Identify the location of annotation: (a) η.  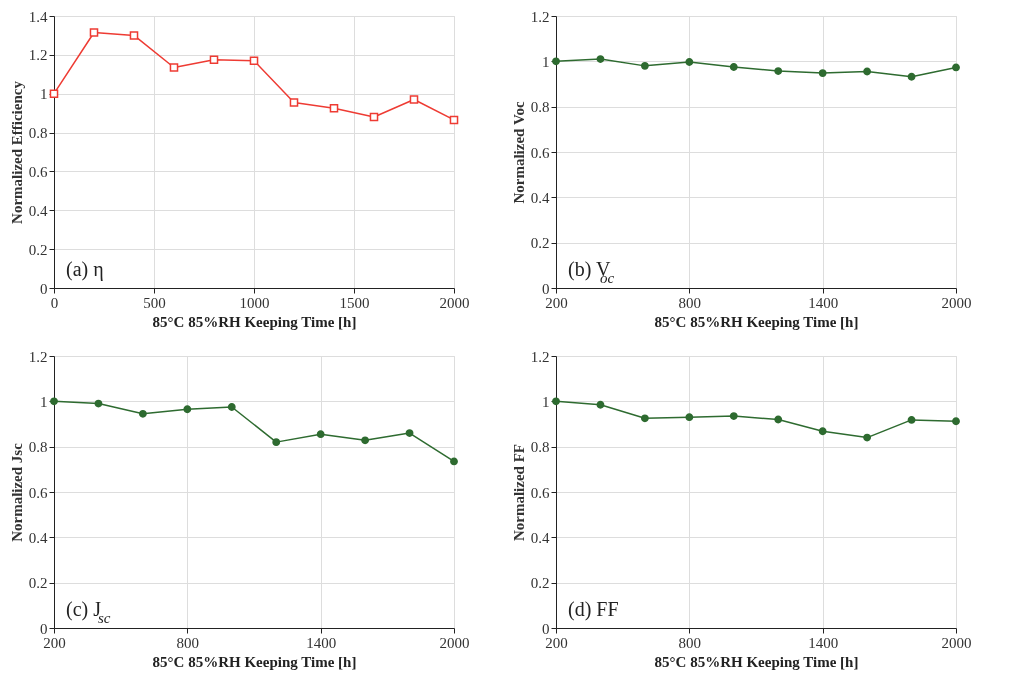
(85, 269).